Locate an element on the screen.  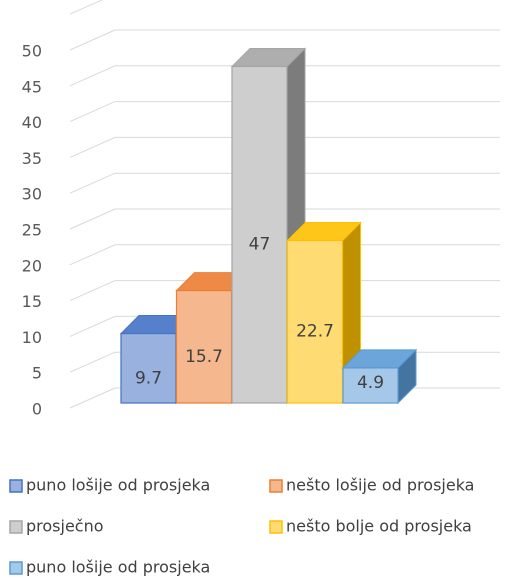
value-label: 47 is located at coordinates (260, 245).